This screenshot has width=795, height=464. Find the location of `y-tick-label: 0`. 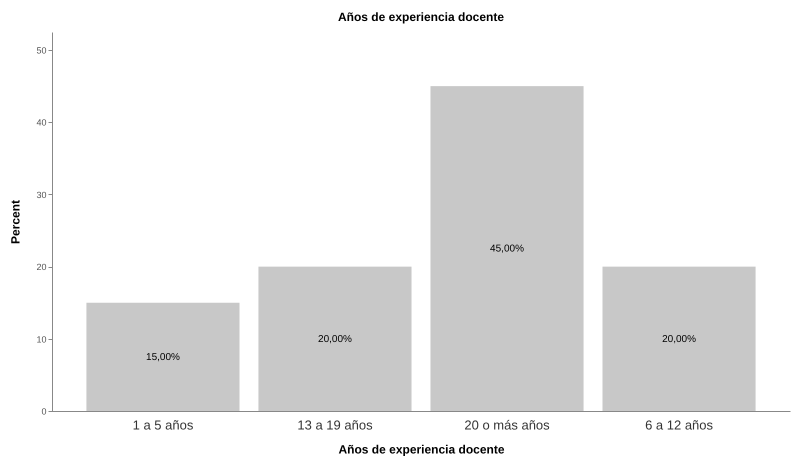

y-tick-label: 0 is located at coordinates (43, 411).